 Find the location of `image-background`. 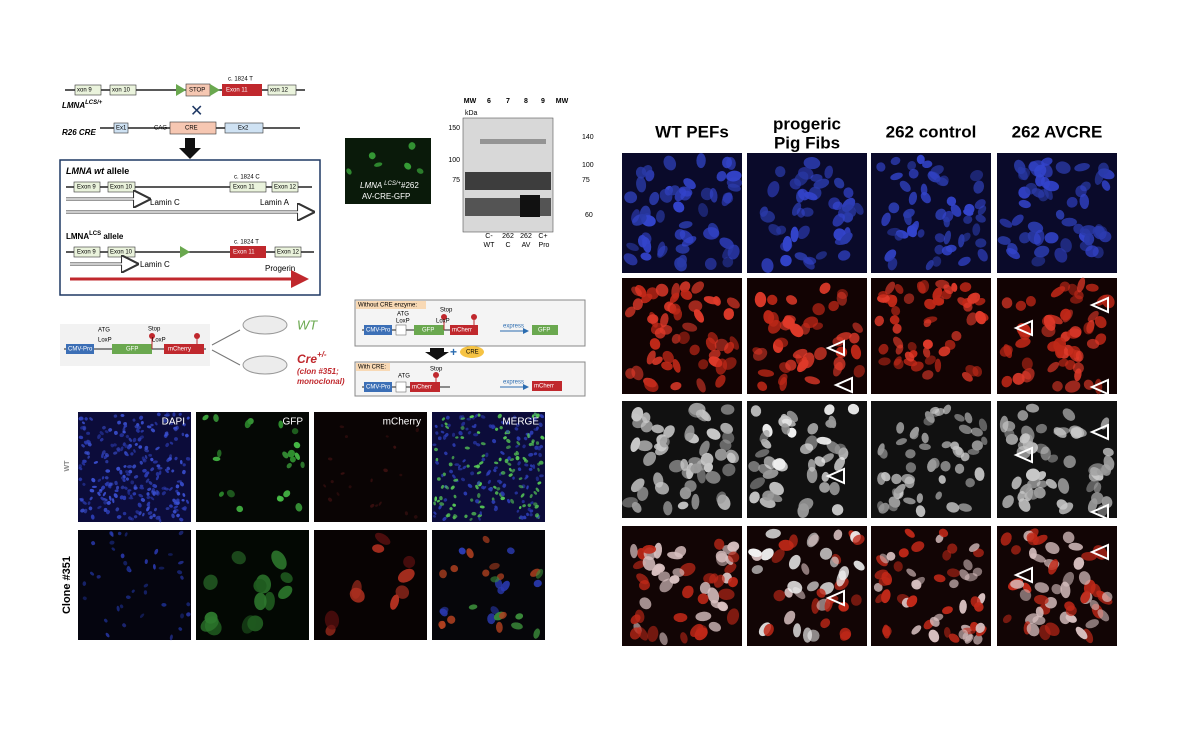

image-background is located at coordinates (134, 585).